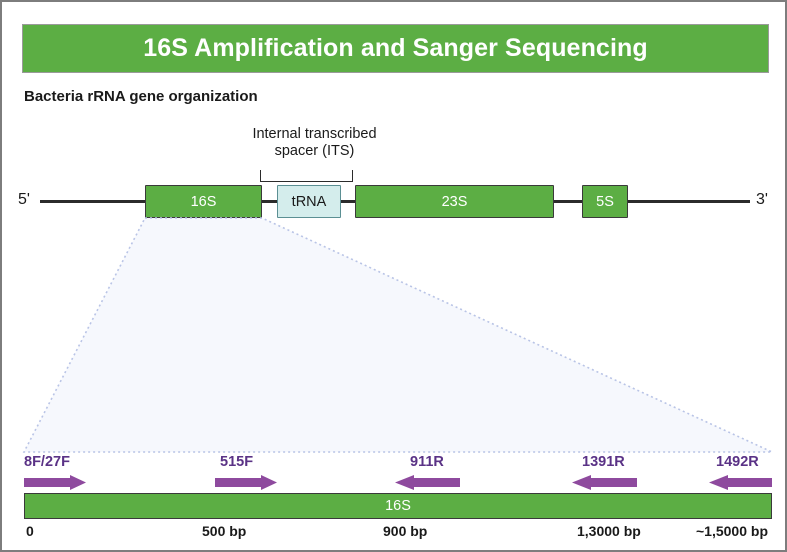 The width and height of the screenshot is (787, 552). Describe the element at coordinates (427, 462) in the screenshot. I see `primer-label-911r: 911R` at that location.